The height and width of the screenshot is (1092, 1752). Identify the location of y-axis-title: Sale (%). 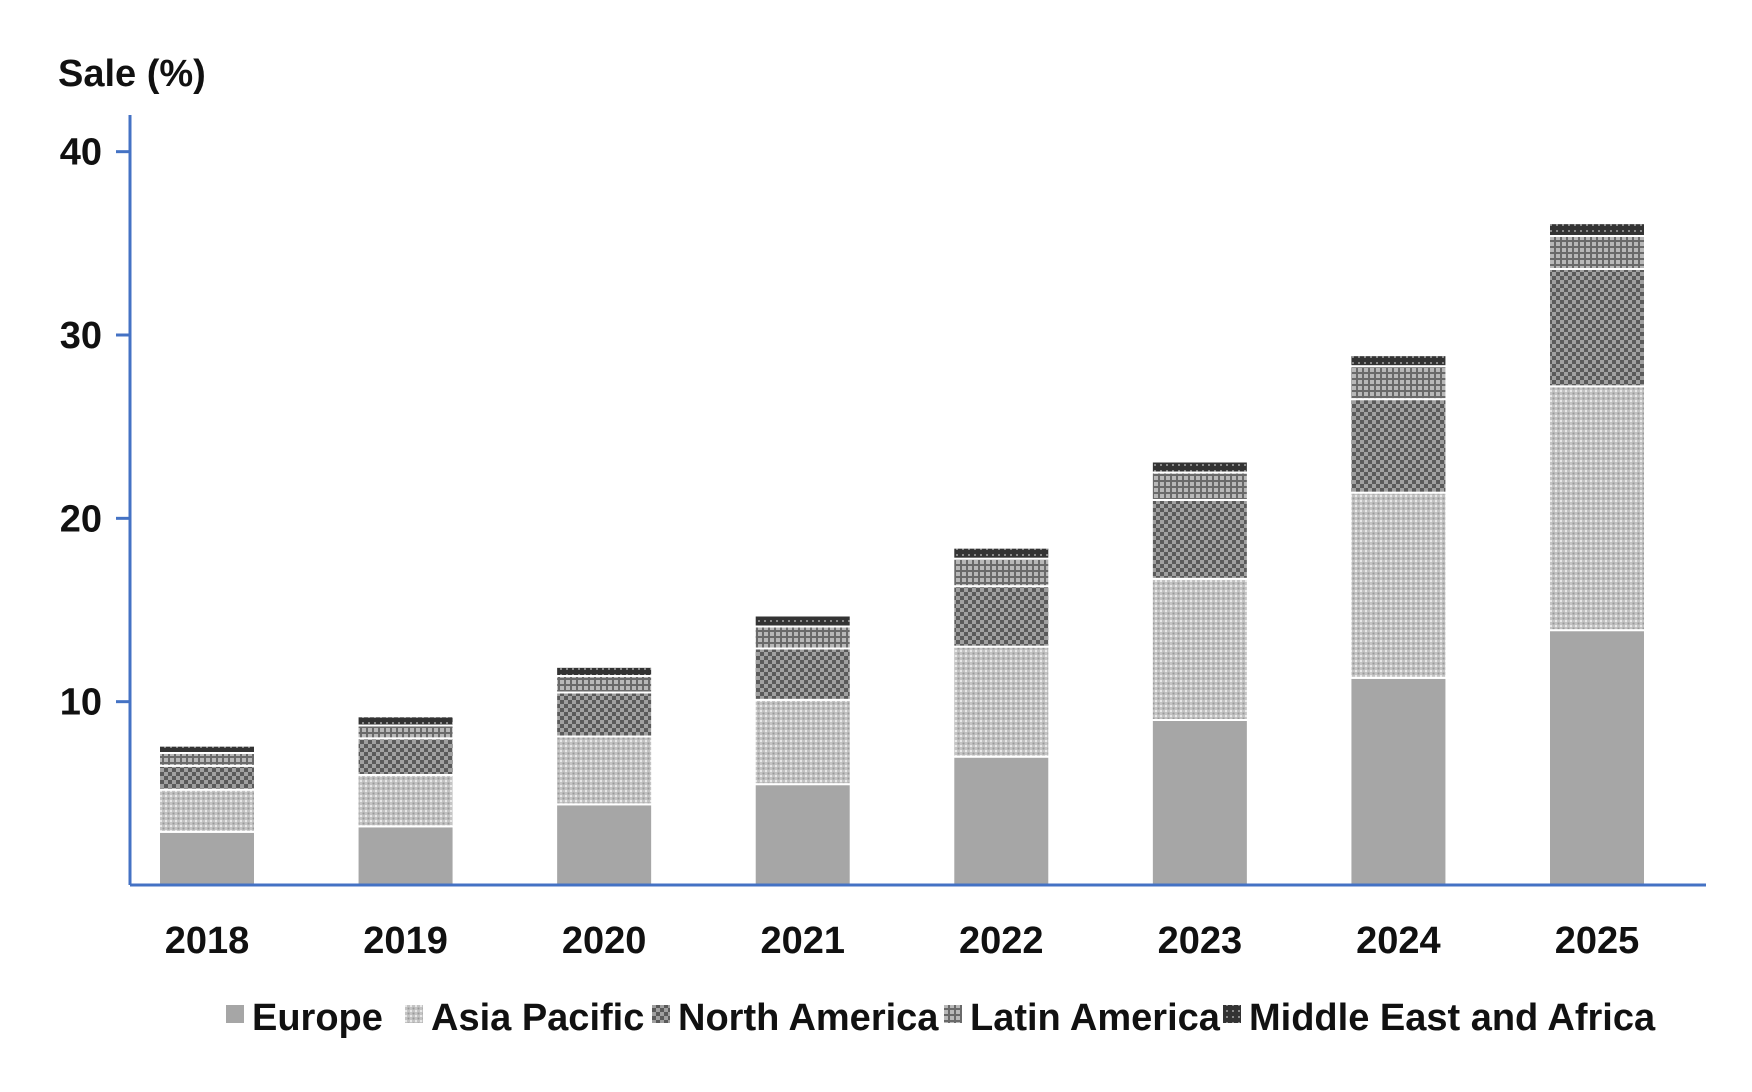
(132, 74).